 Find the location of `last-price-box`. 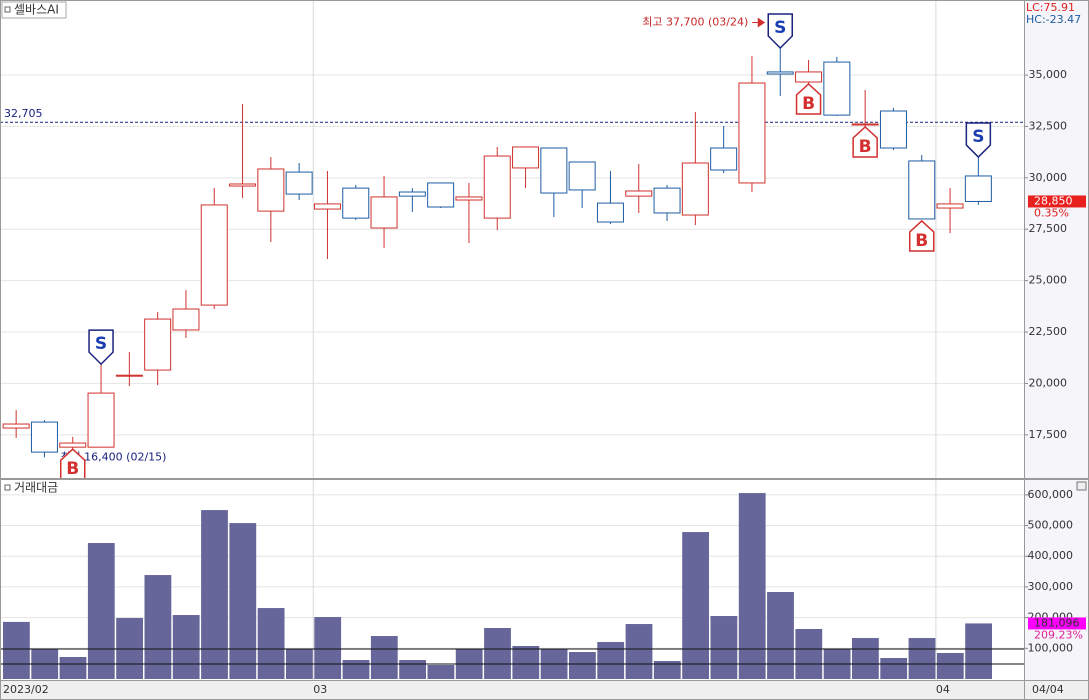

last-price-box is located at coordinates (1057, 201).